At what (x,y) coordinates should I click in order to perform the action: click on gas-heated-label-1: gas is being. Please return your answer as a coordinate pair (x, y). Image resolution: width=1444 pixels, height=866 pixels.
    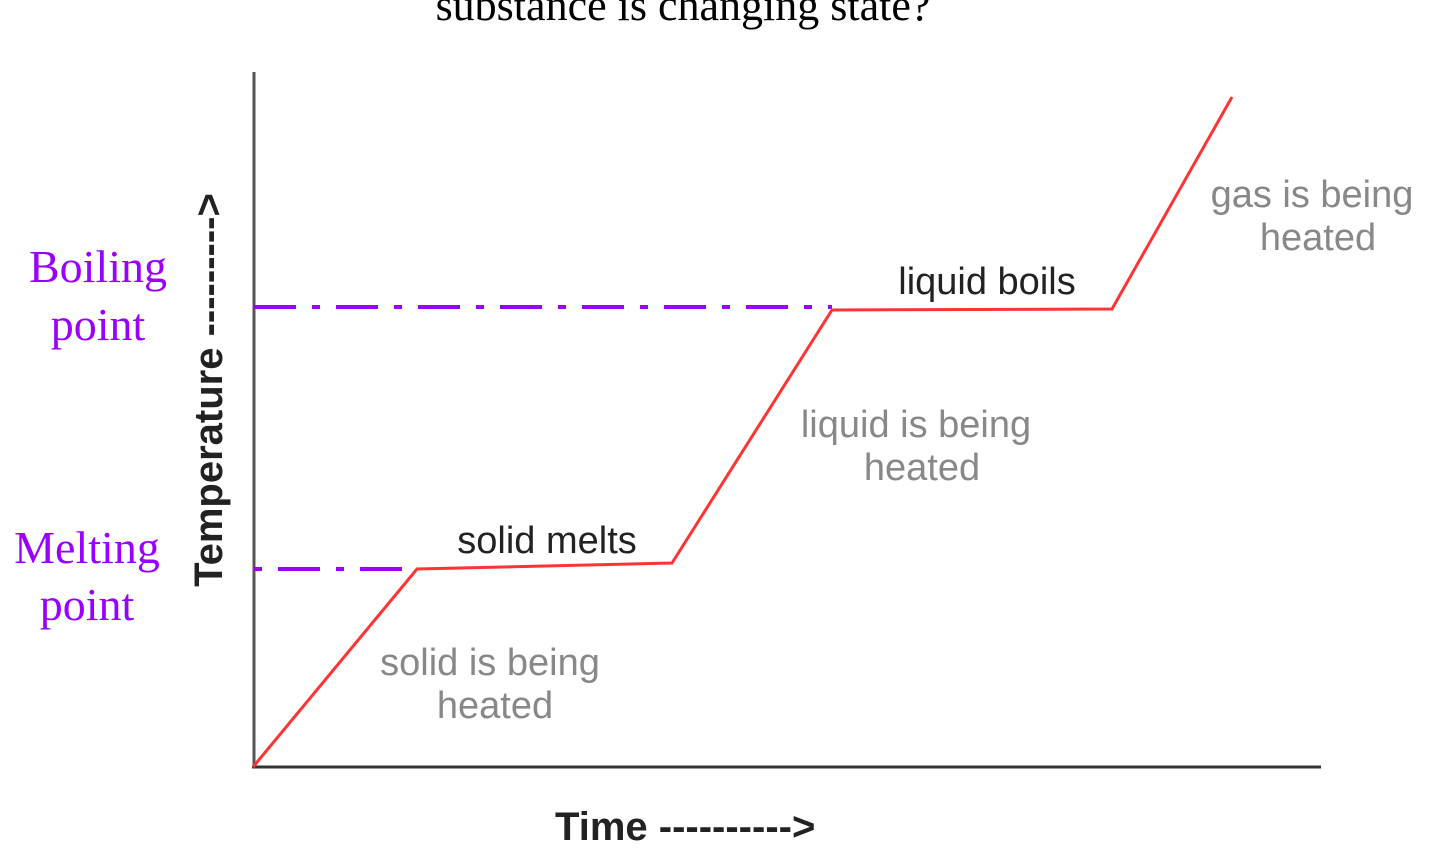
    Looking at the image, I should click on (1312, 195).